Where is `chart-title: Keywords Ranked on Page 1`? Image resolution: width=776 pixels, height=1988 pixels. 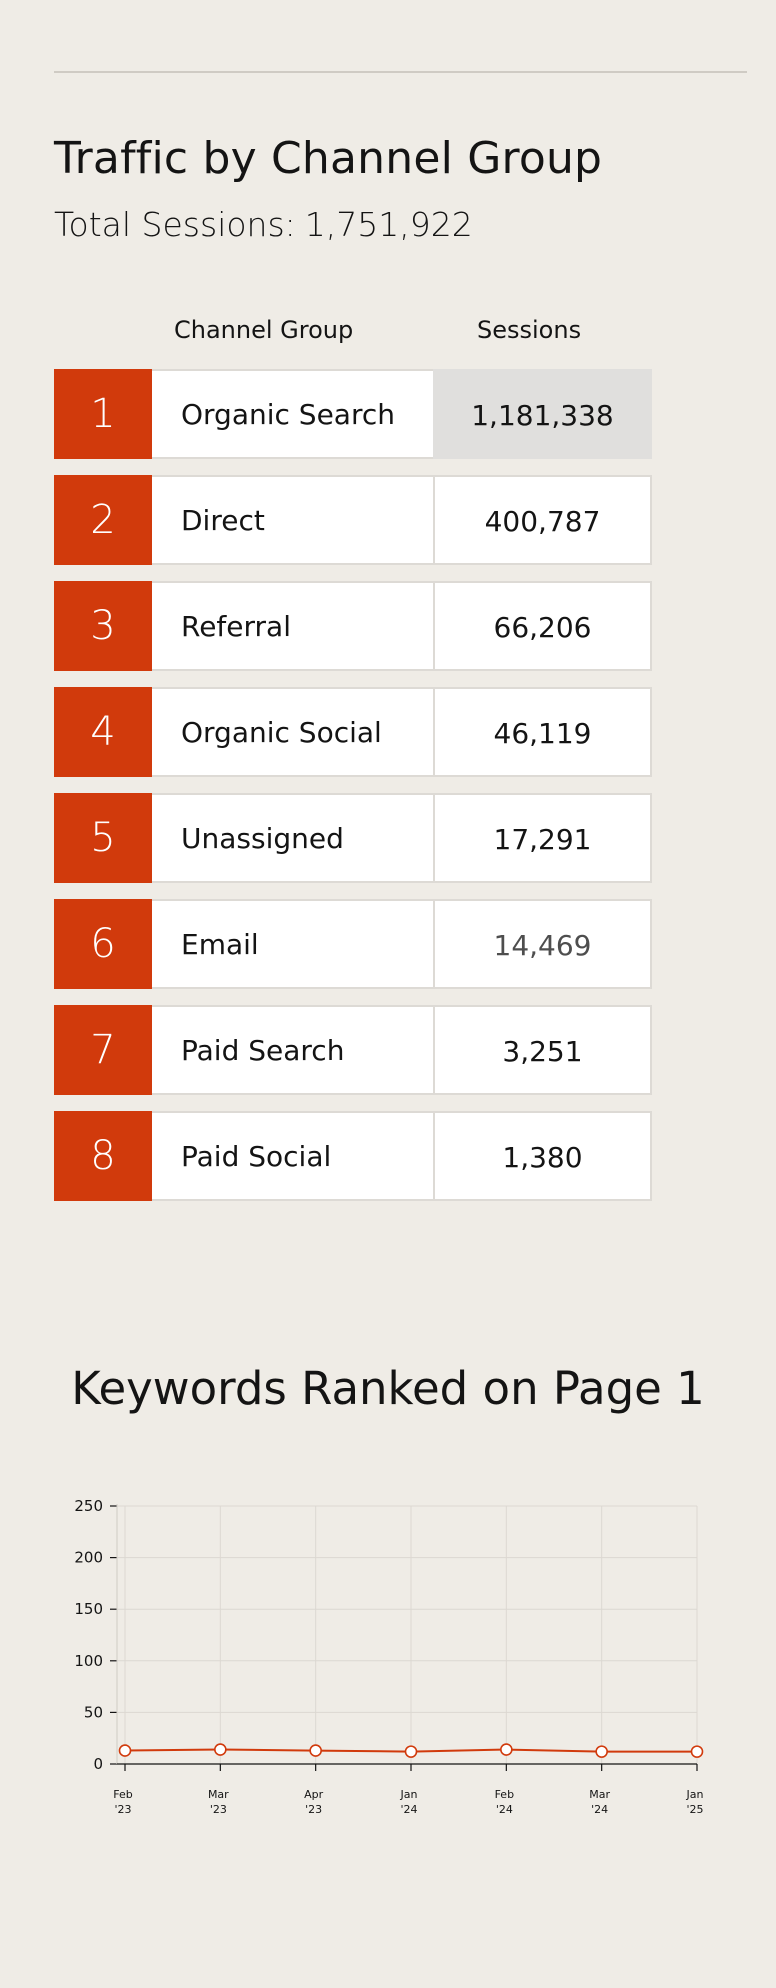 chart-title: Keywords Ranked on Page 1 is located at coordinates (388, 1388).